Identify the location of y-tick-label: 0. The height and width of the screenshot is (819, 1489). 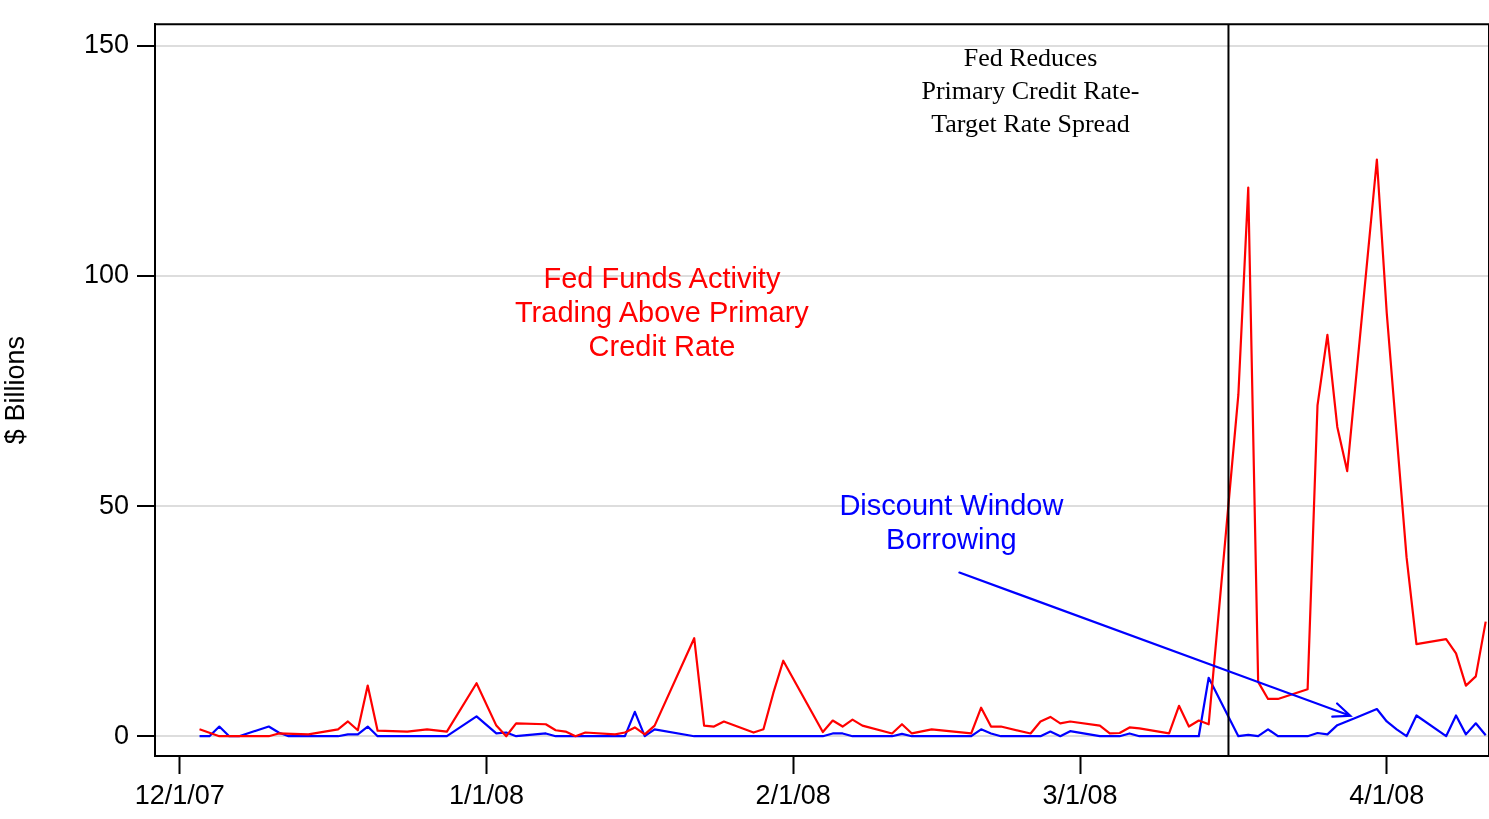
(121, 734).